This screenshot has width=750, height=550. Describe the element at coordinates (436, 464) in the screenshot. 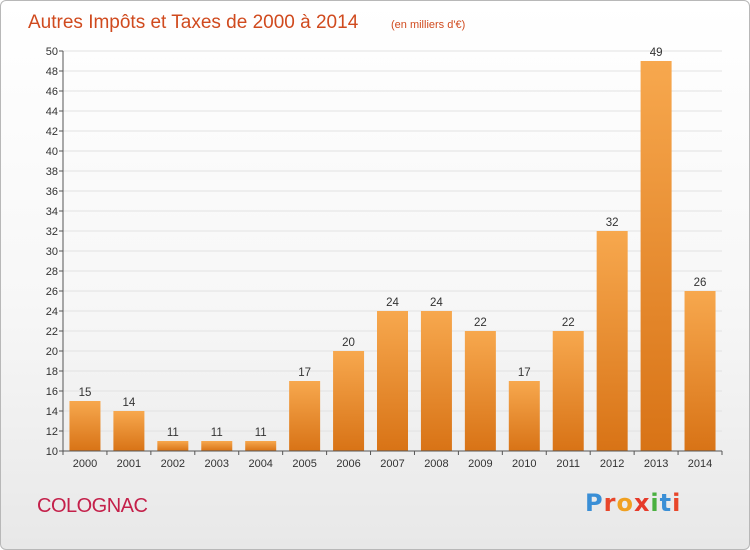

I see `x-tick-label: 2008` at that location.